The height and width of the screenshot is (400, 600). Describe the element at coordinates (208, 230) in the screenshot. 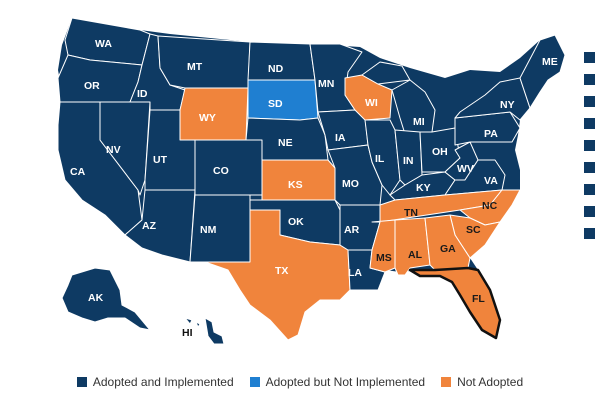

I see `label-nm: NM` at that location.